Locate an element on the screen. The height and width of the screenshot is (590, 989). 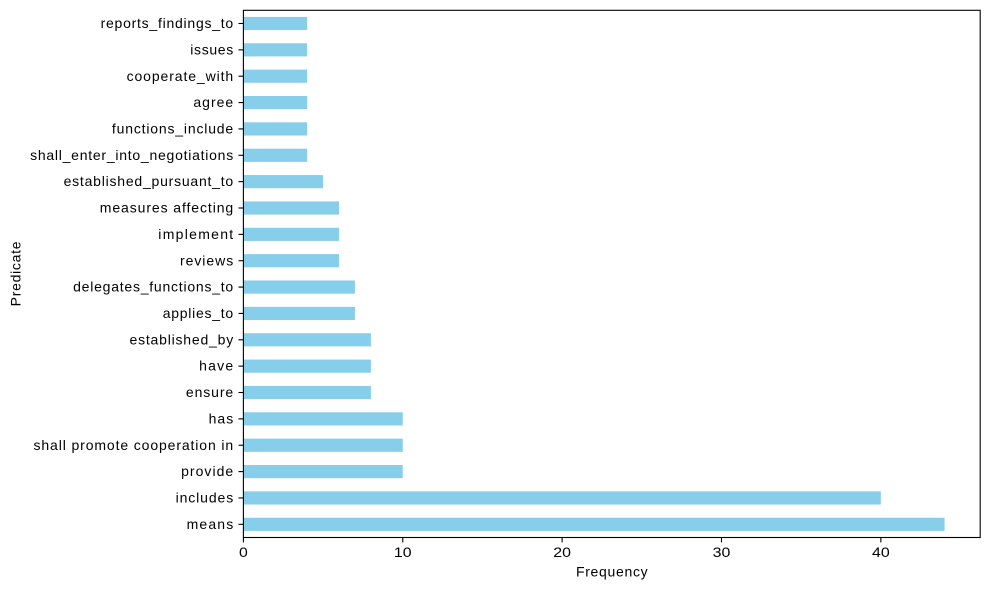
svg-text: reviews is located at coordinates (206, 260).